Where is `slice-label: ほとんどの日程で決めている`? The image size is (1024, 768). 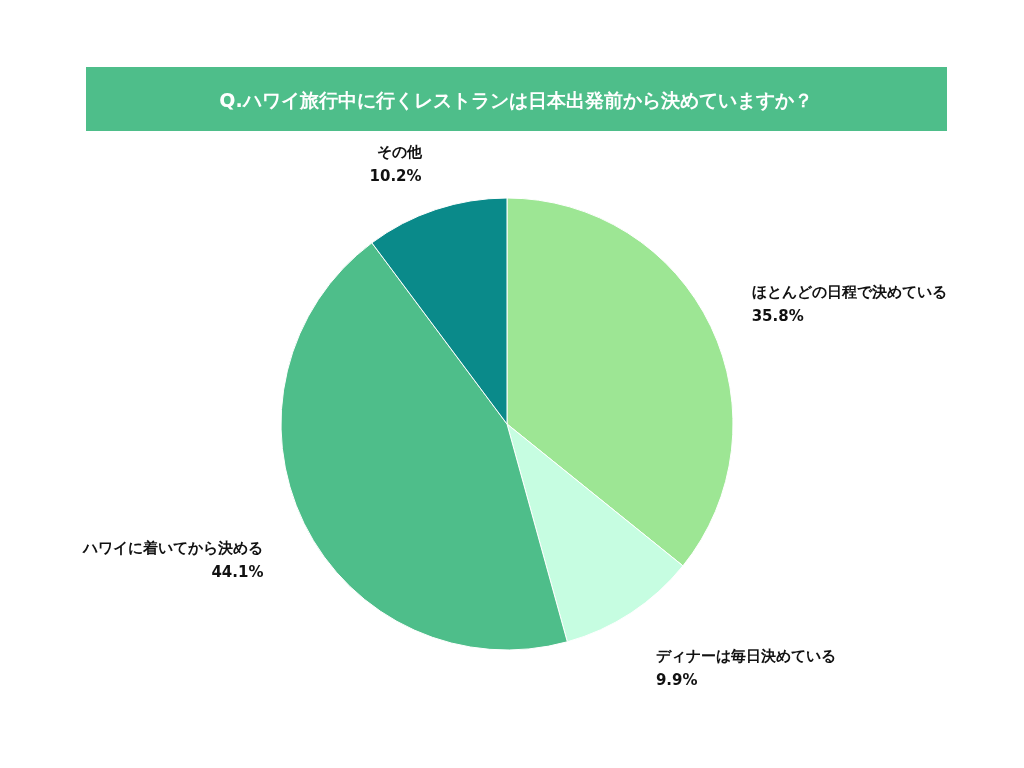
slice-label: ほとんどの日程で決めている is located at coordinates (849, 291).